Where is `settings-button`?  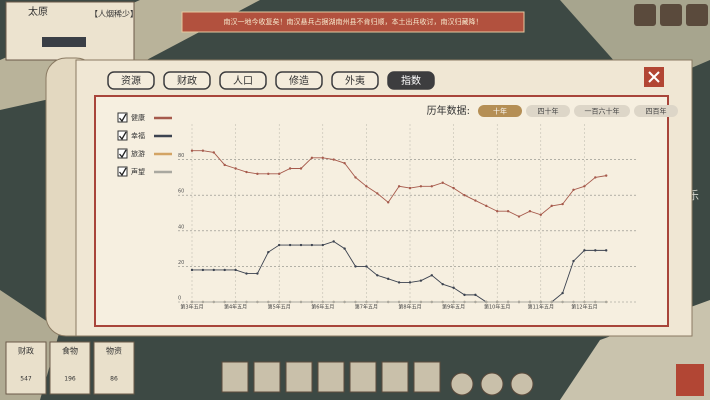 settings-button is located at coordinates (697, 15).